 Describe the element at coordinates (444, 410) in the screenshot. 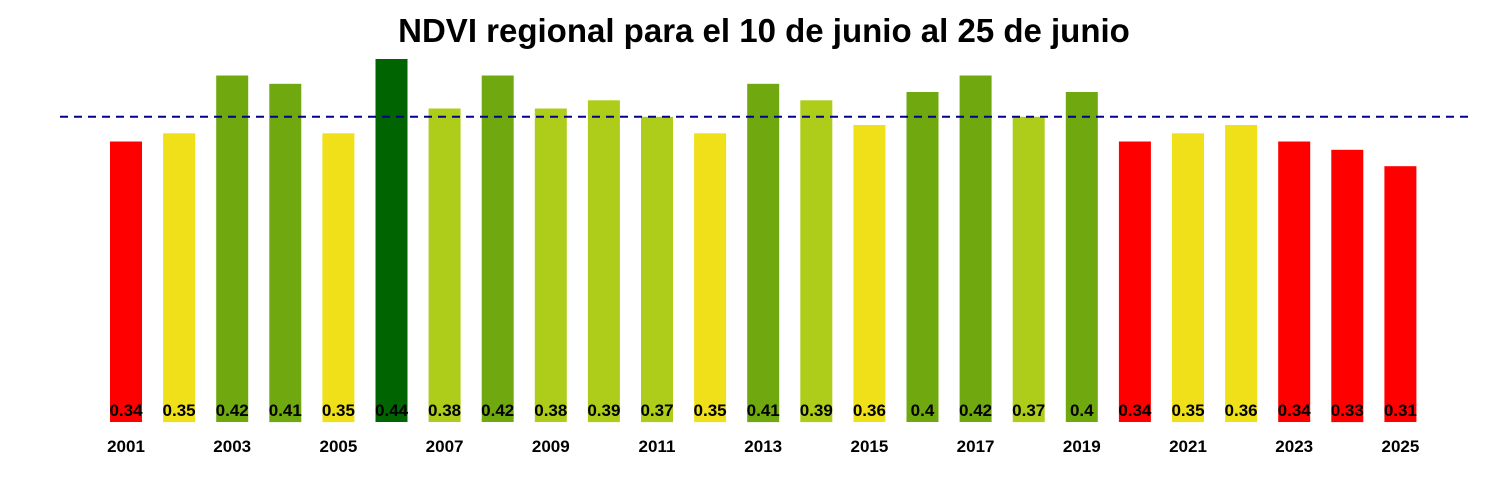

I see `data-label-2007: 0.38` at that location.